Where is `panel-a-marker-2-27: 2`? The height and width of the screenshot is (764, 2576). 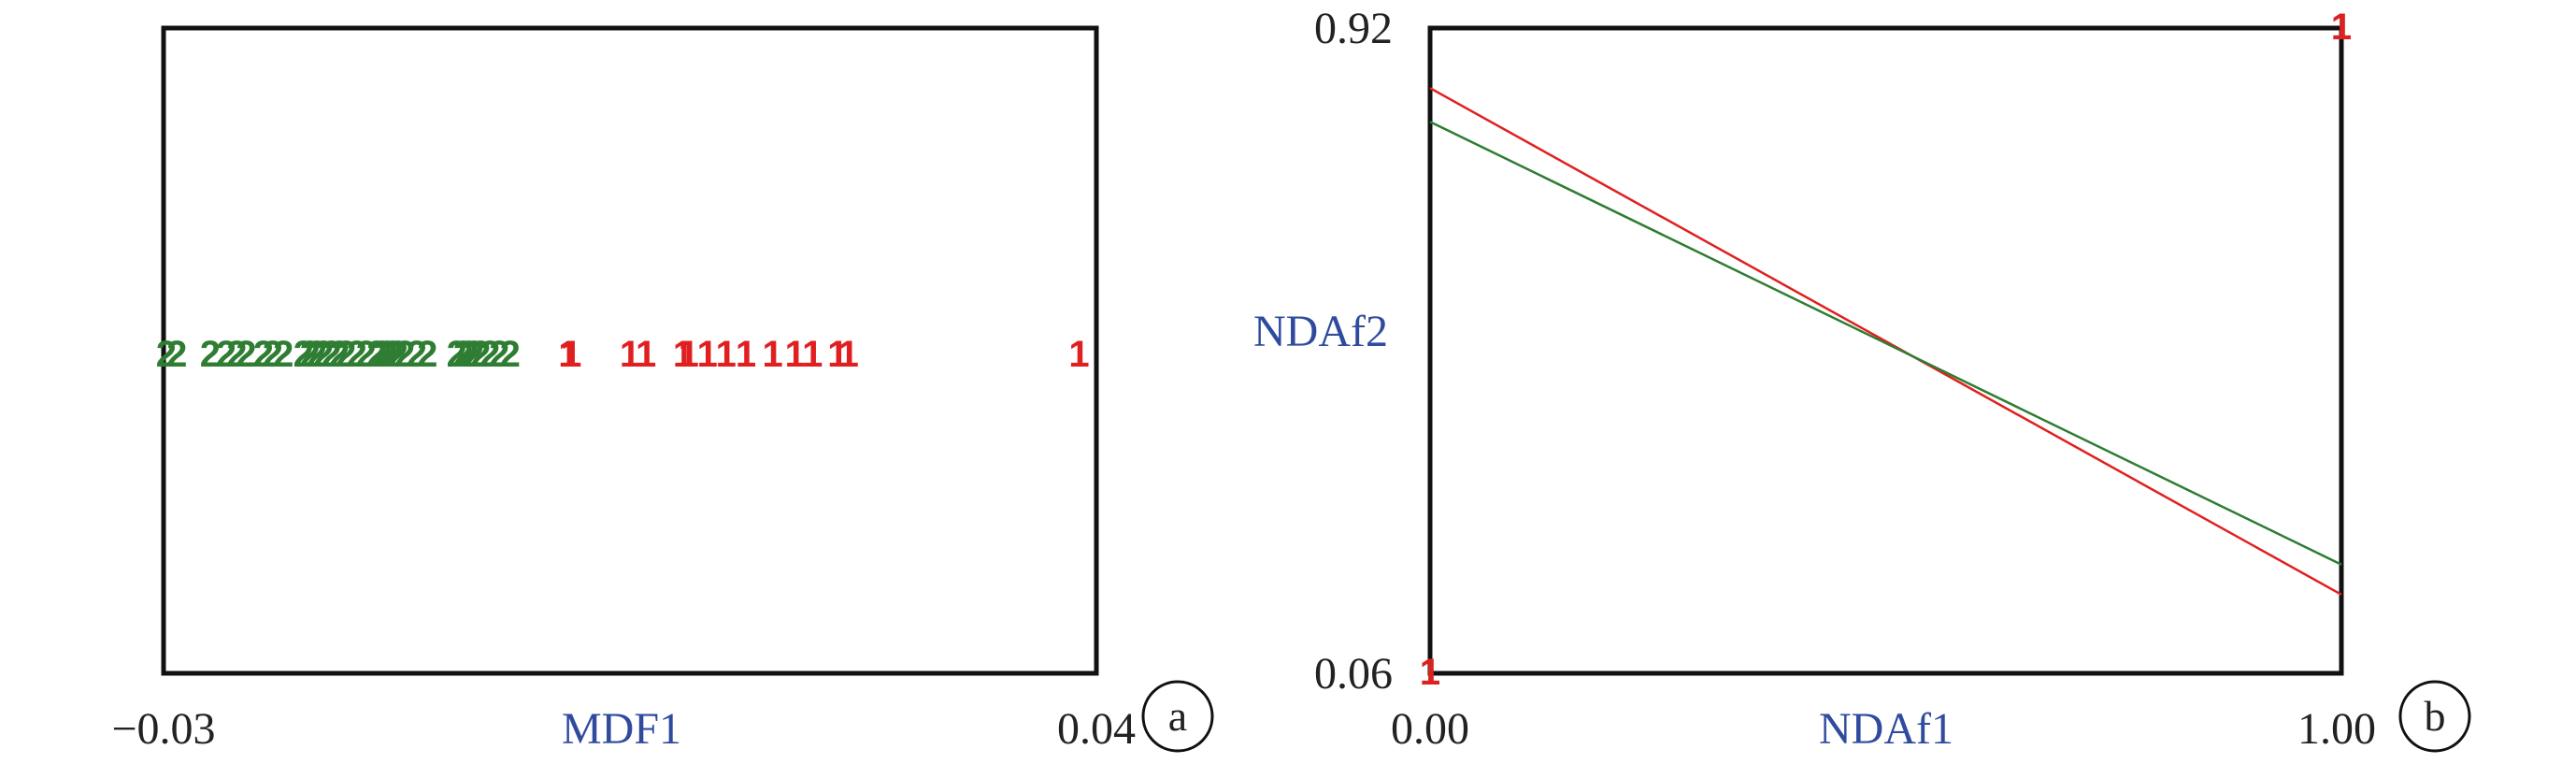
panel-a-marker-2-27: 2 is located at coordinates (463, 355).